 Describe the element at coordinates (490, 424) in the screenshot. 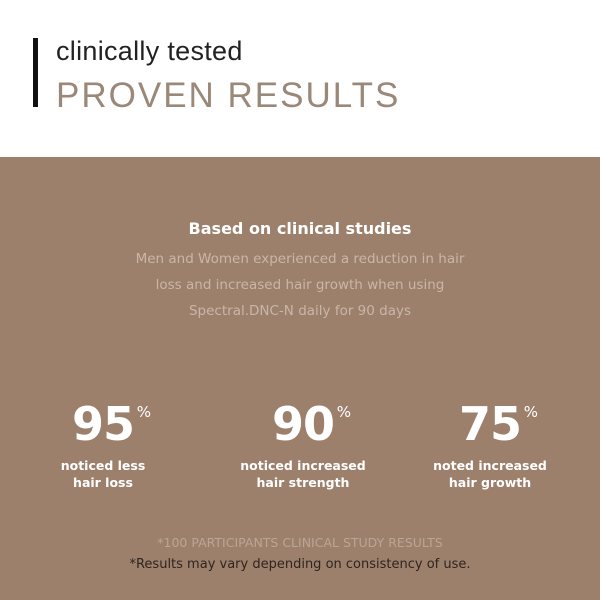

I see `stat-value: 75` at that location.